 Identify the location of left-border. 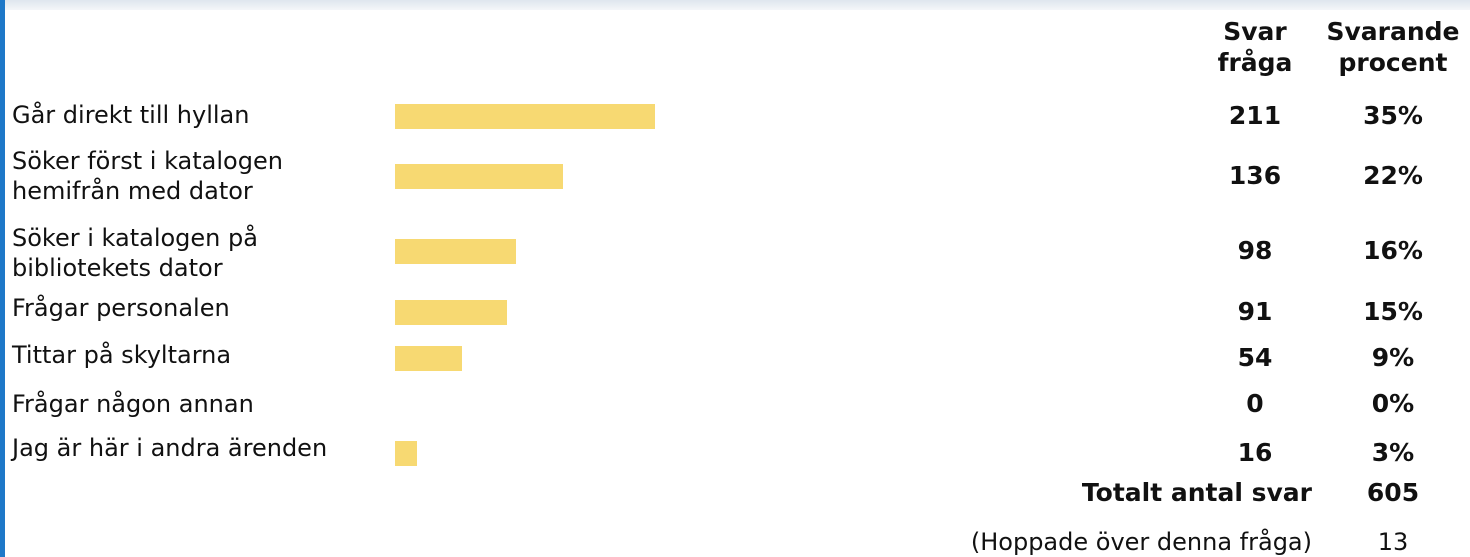
(2, 278).